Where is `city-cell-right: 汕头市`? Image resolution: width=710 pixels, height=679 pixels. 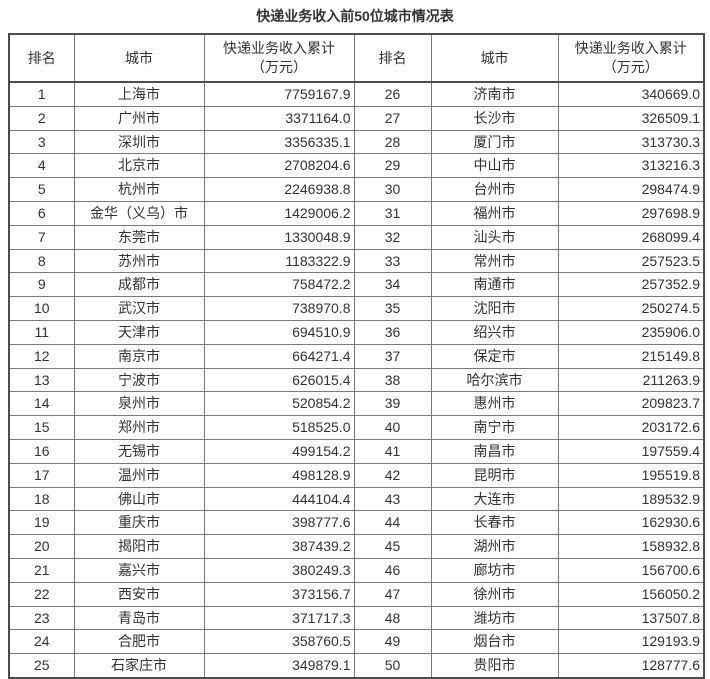
city-cell-right: 汕头市 is located at coordinates (494, 237).